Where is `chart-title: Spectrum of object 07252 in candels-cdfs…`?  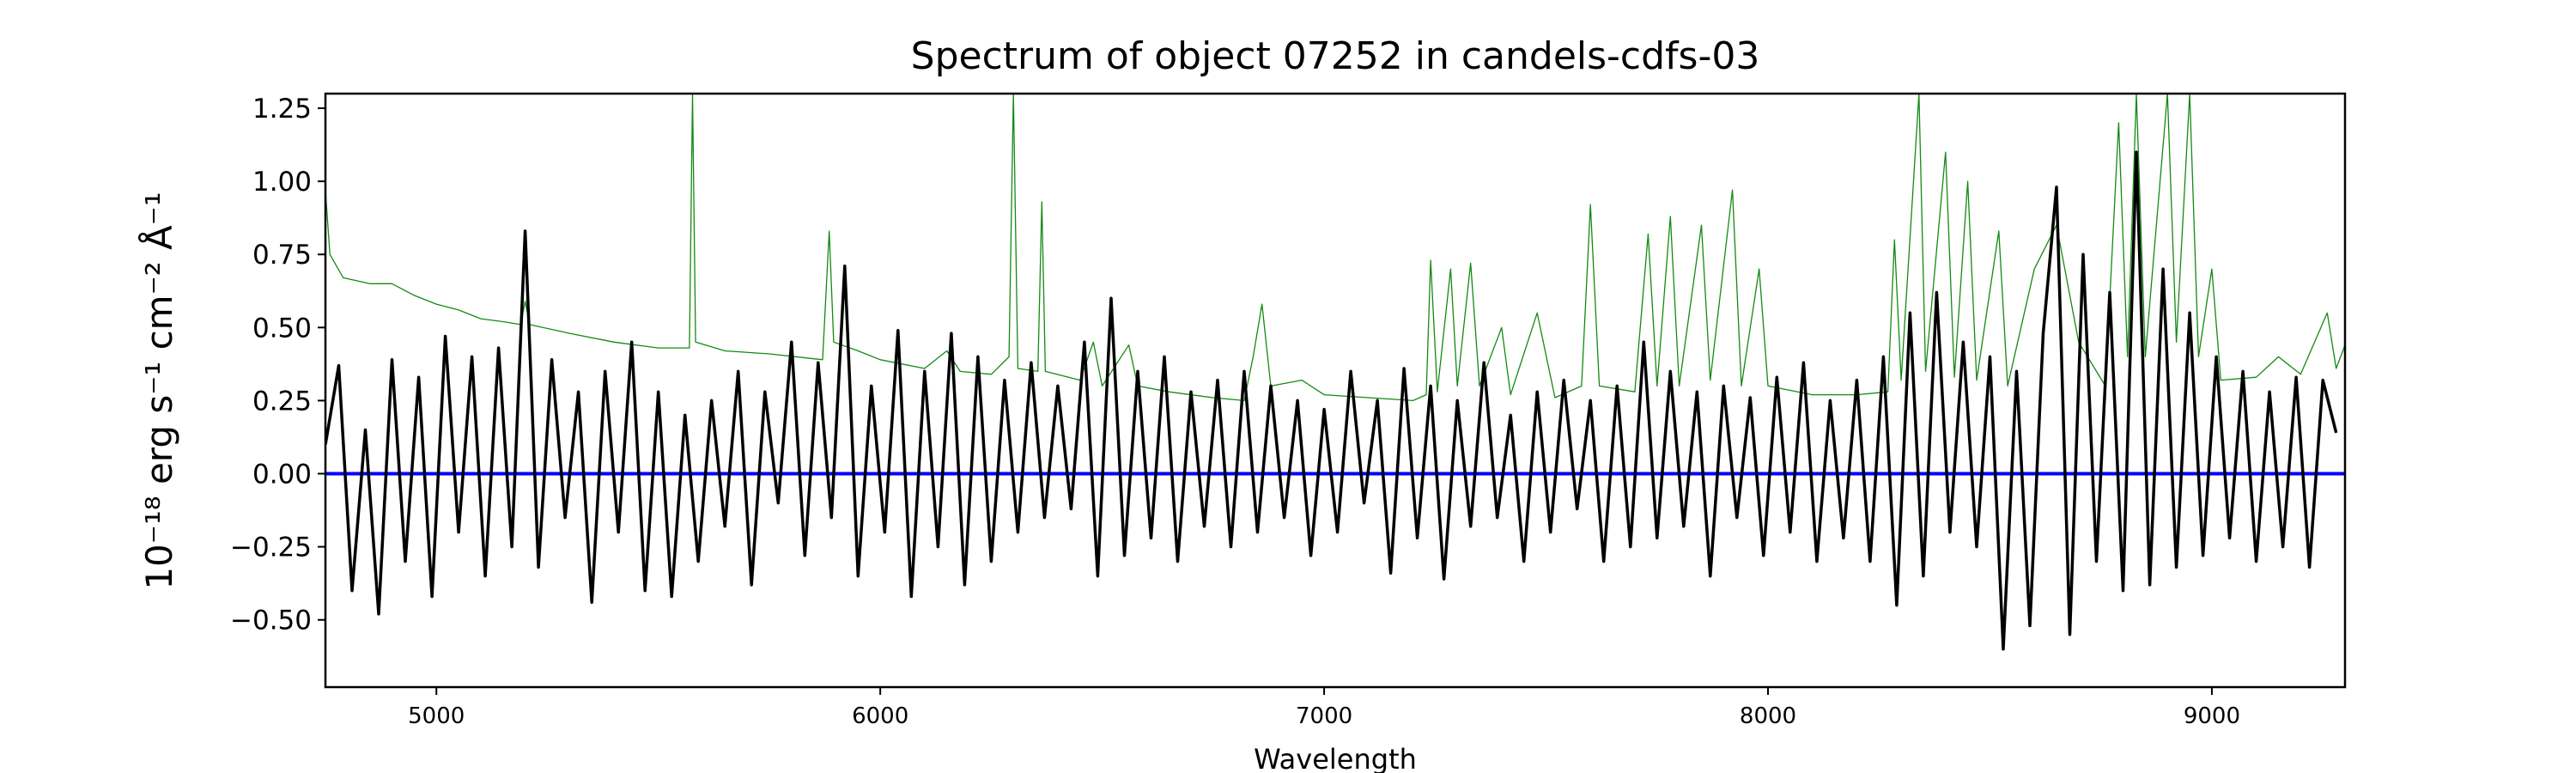 chart-title: Spectrum of object 07252 in candels-cdfs… is located at coordinates (1335, 56).